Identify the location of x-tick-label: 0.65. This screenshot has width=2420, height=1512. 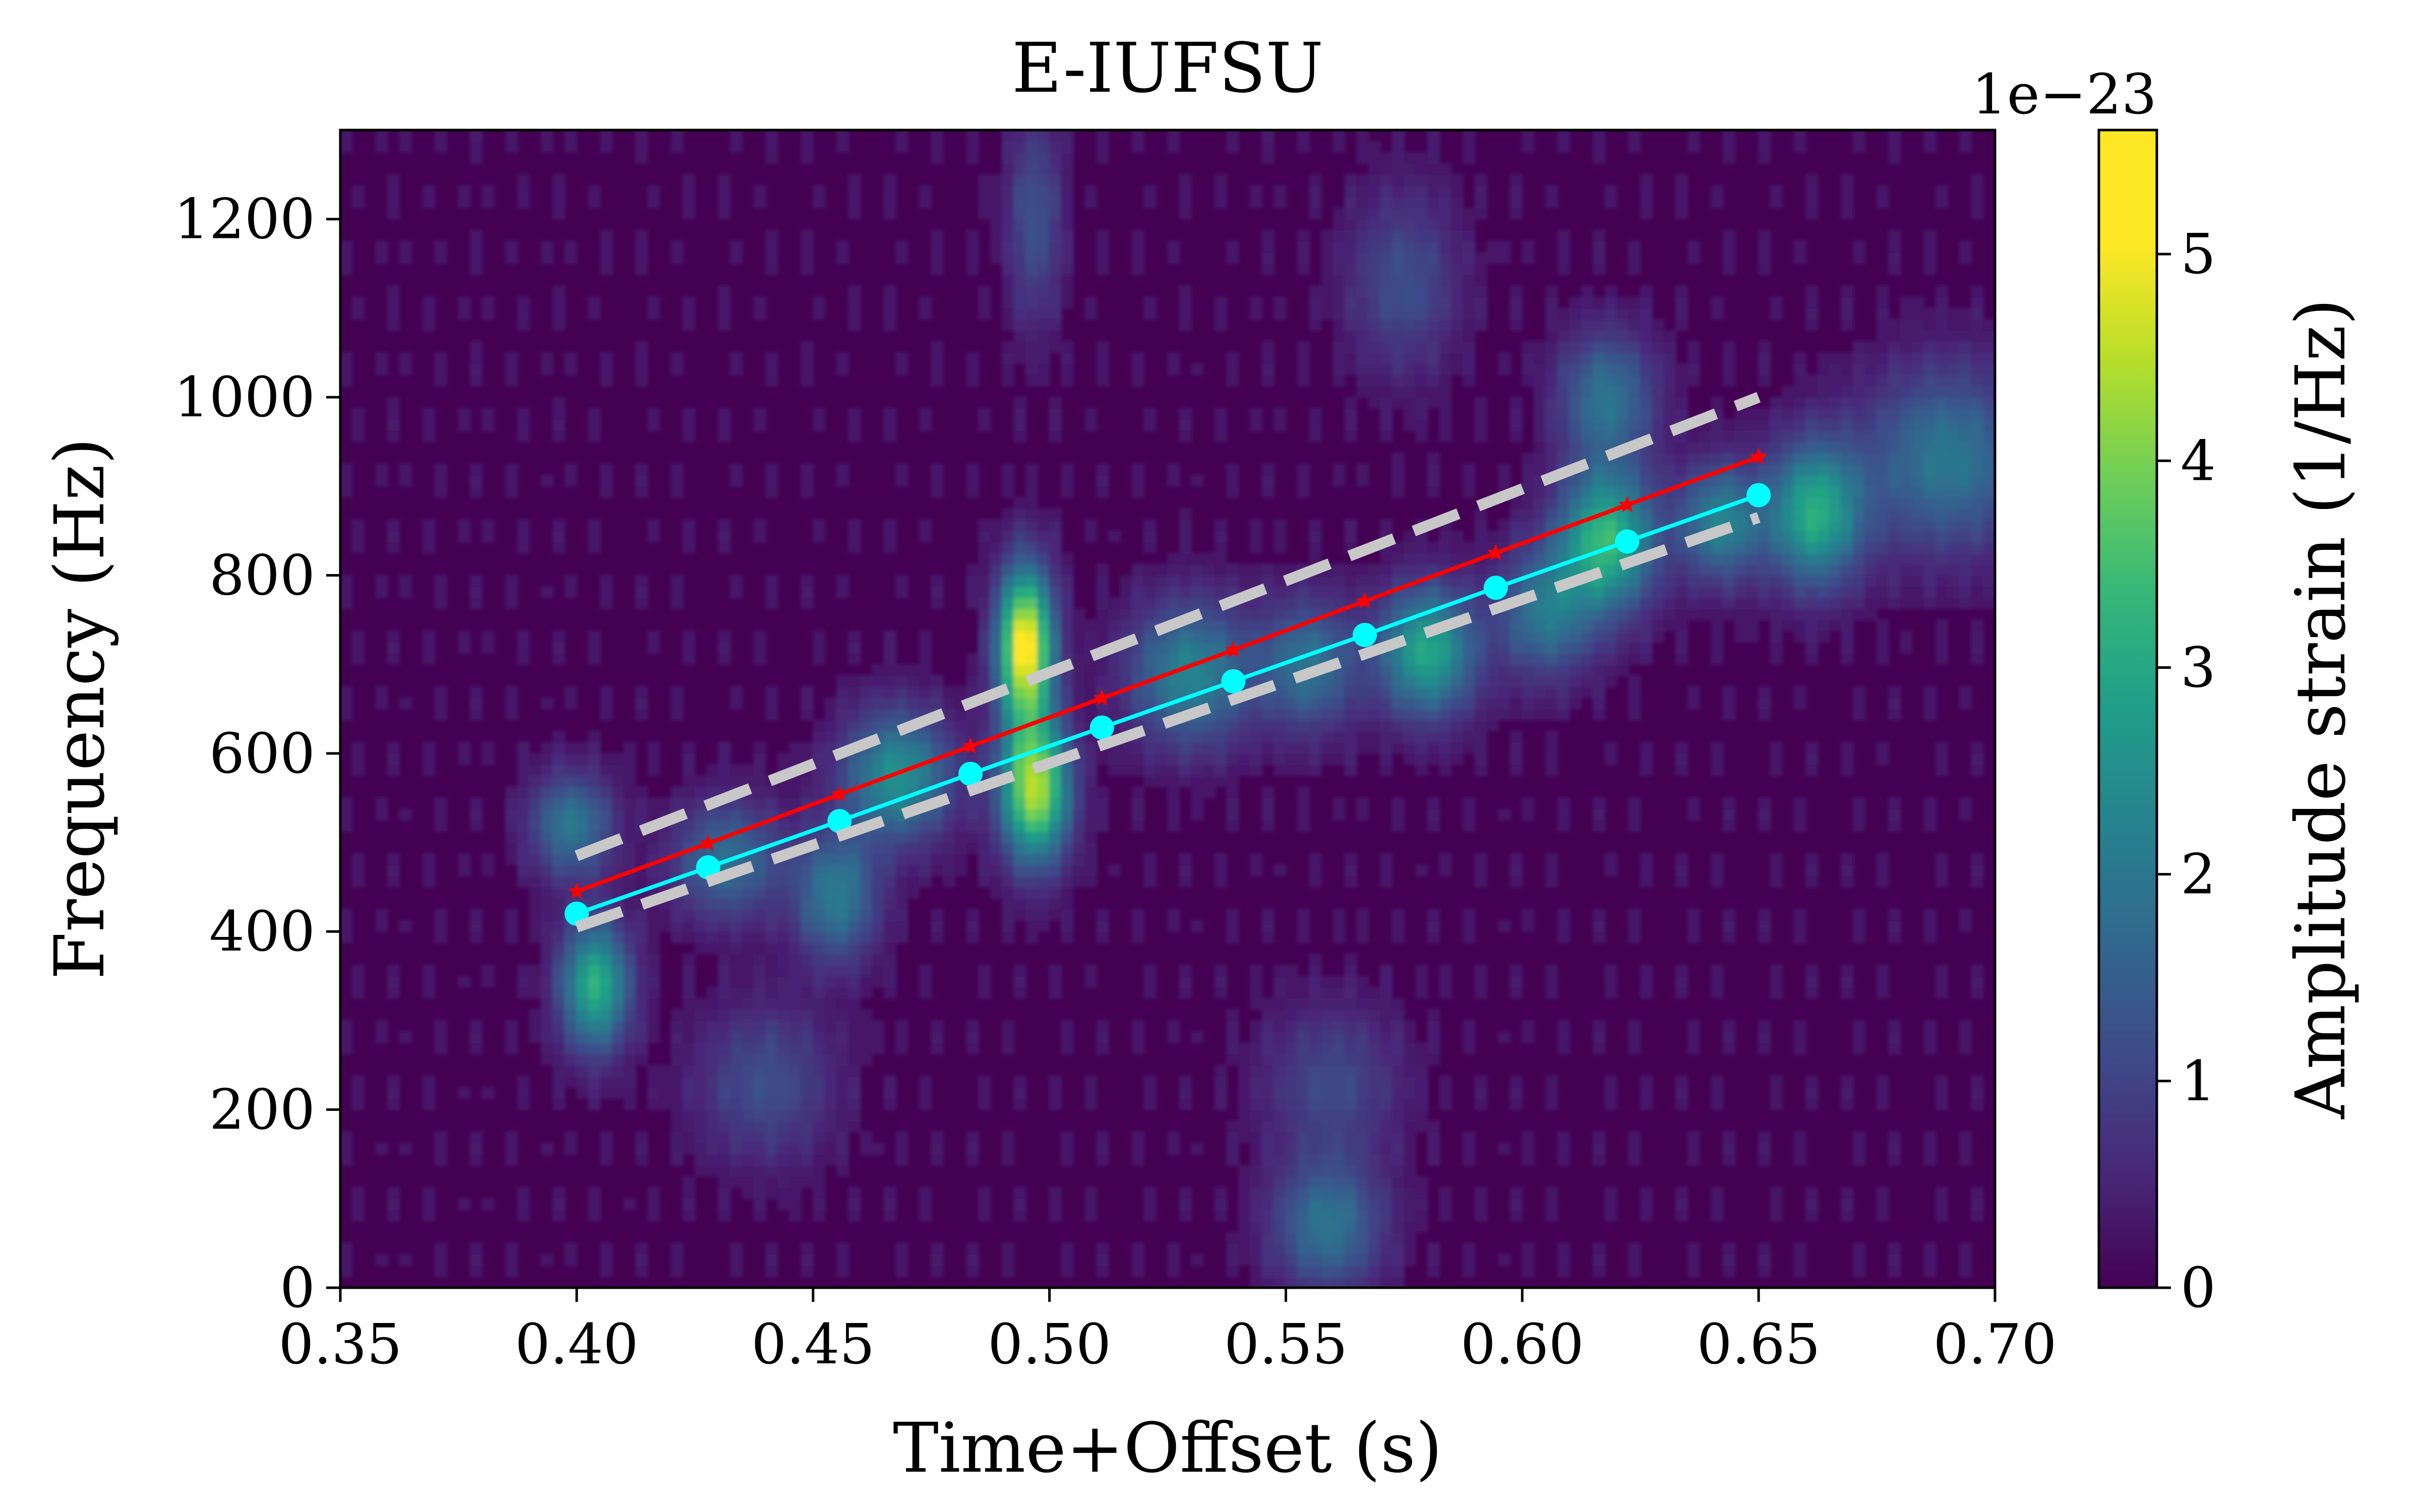
(1759, 1344).